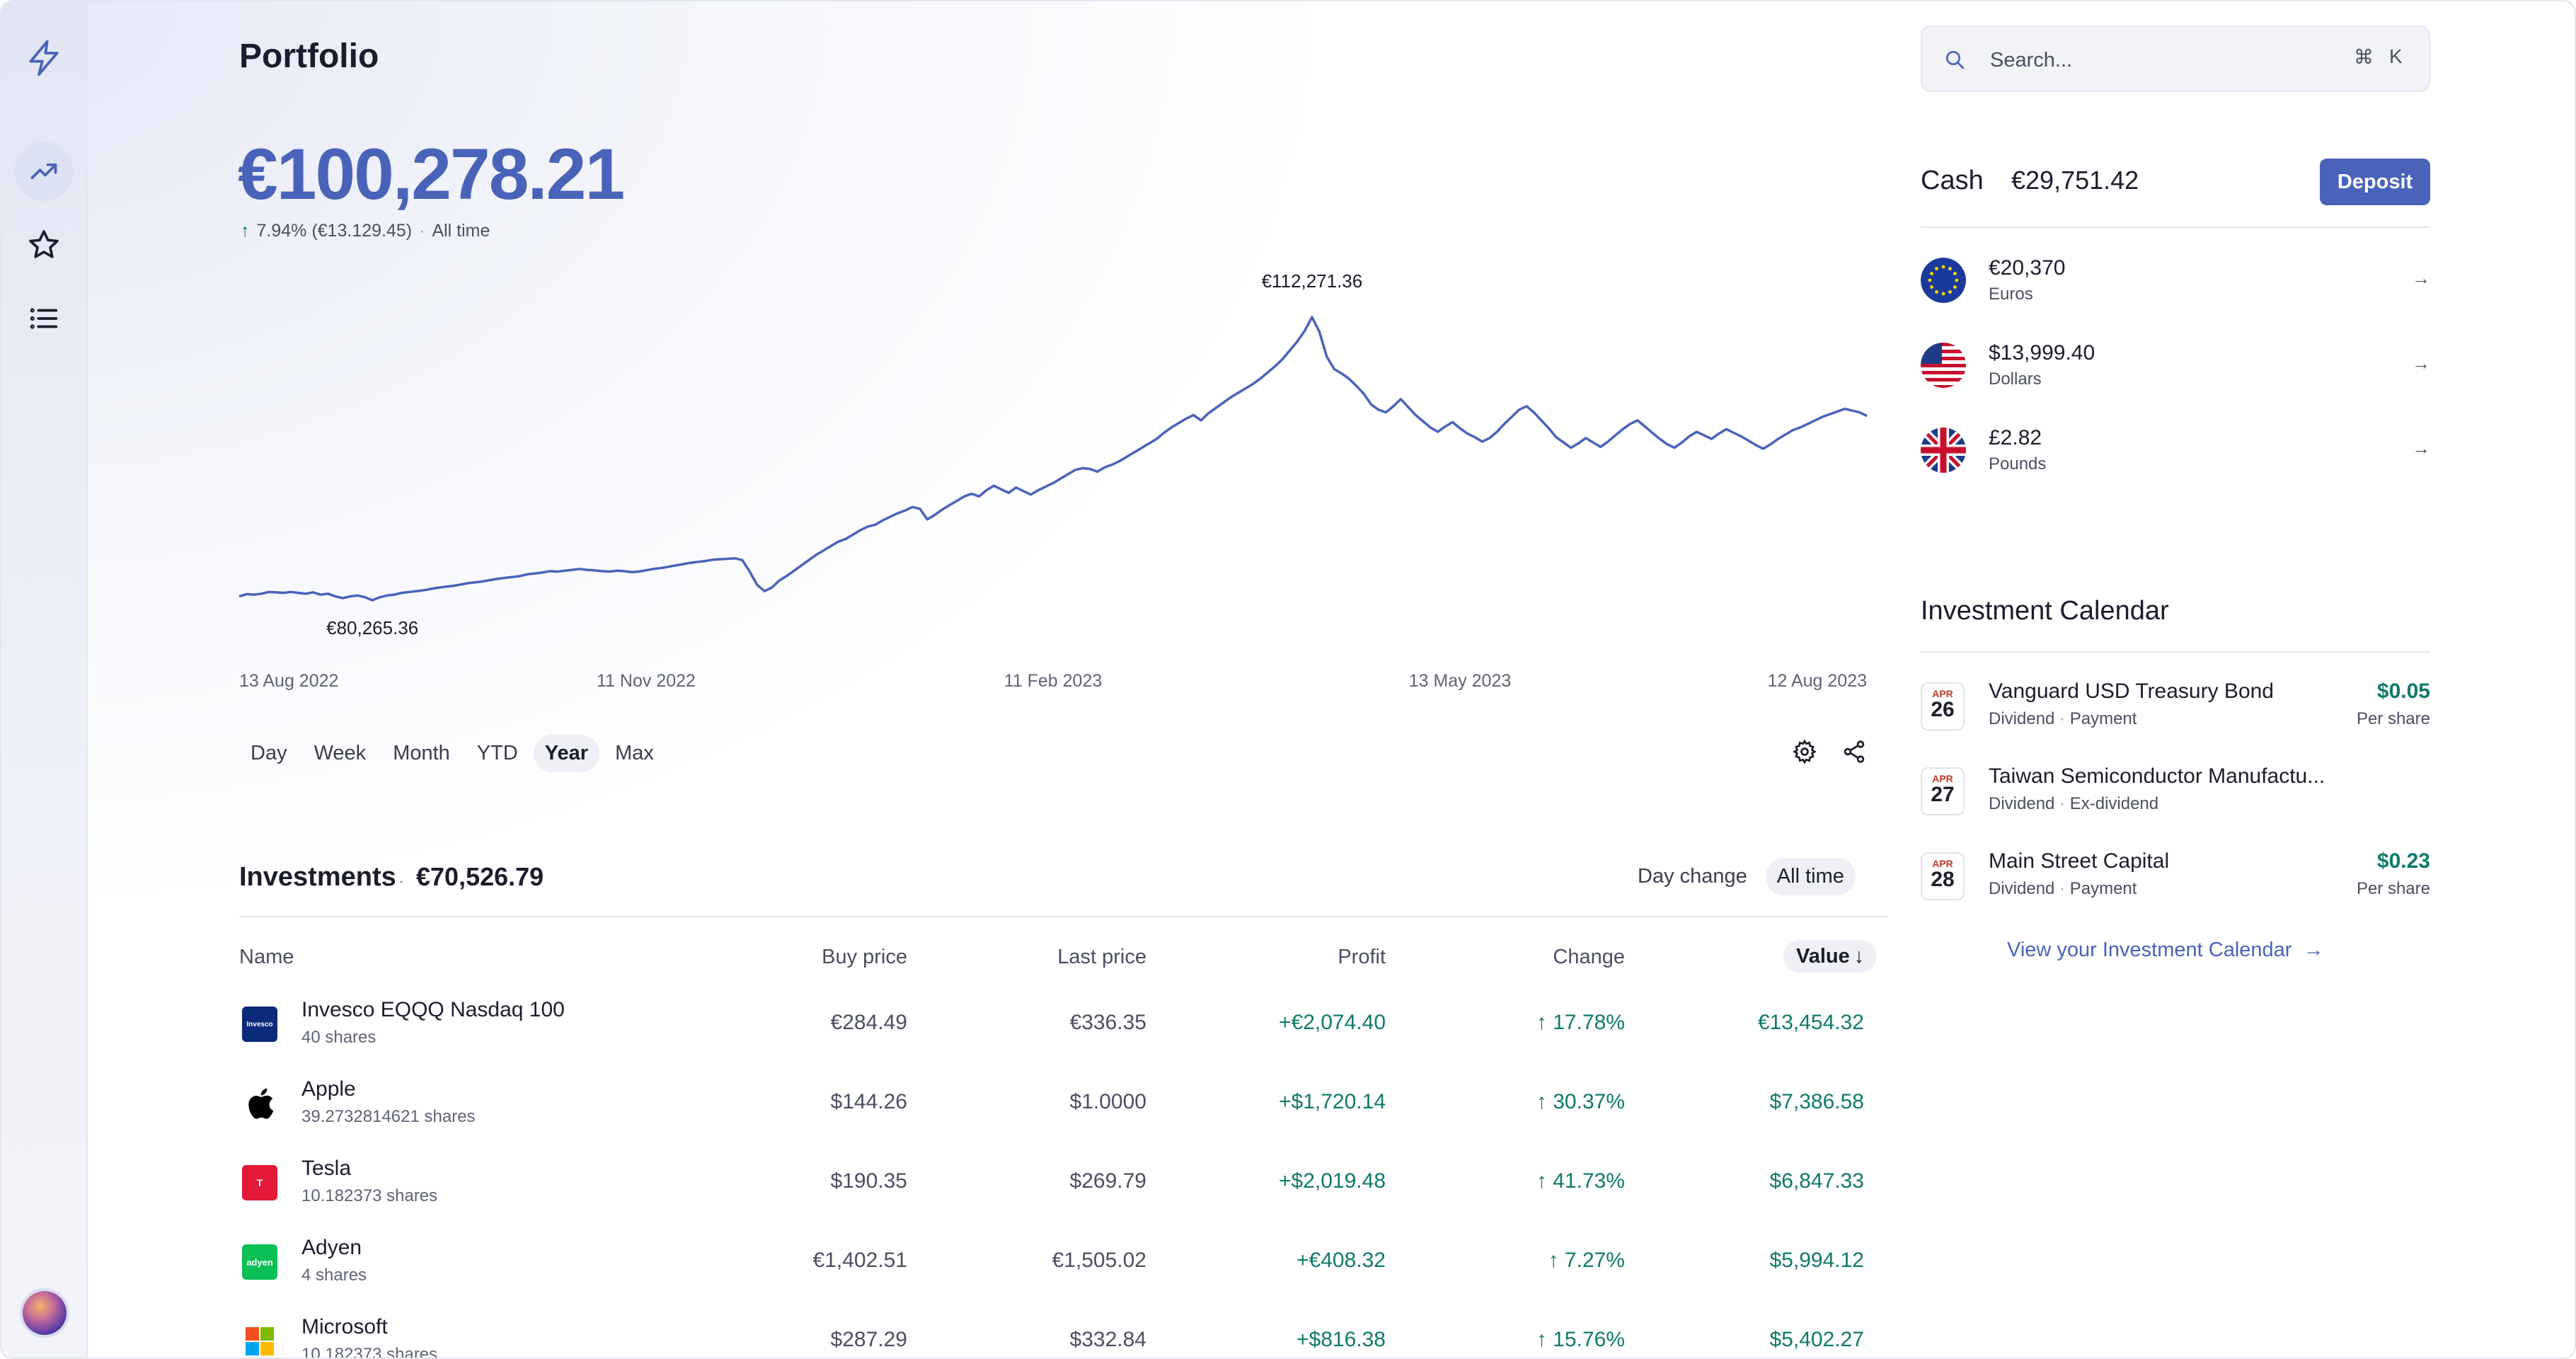  I want to click on x-tick-label: 12 Aug 2023, so click(1818, 681).